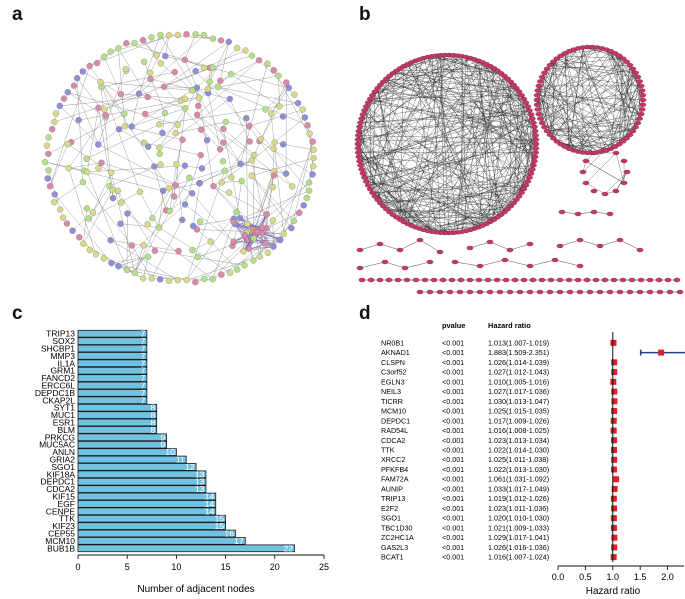 Image resolution: width=685 pixels, height=599 pixels. Describe the element at coordinates (195, 589) in the screenshot. I see `bar-chart-x-axis-title: Number of adjacent nodes` at that location.